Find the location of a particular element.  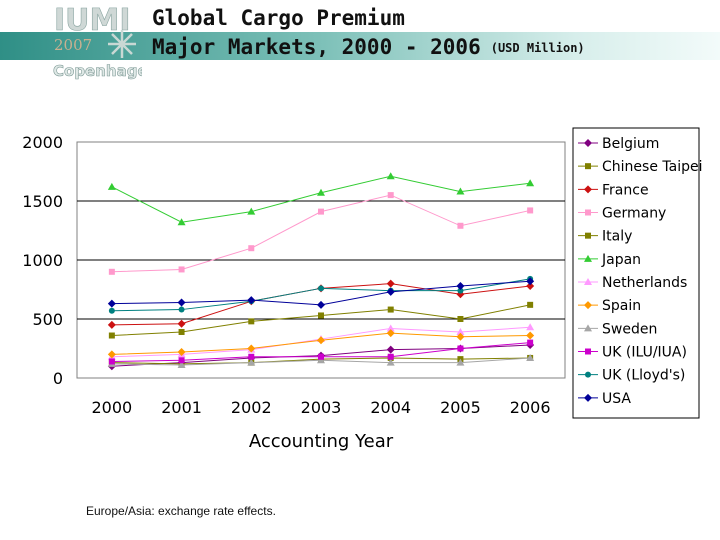

legend-label: France is located at coordinates (625, 190).